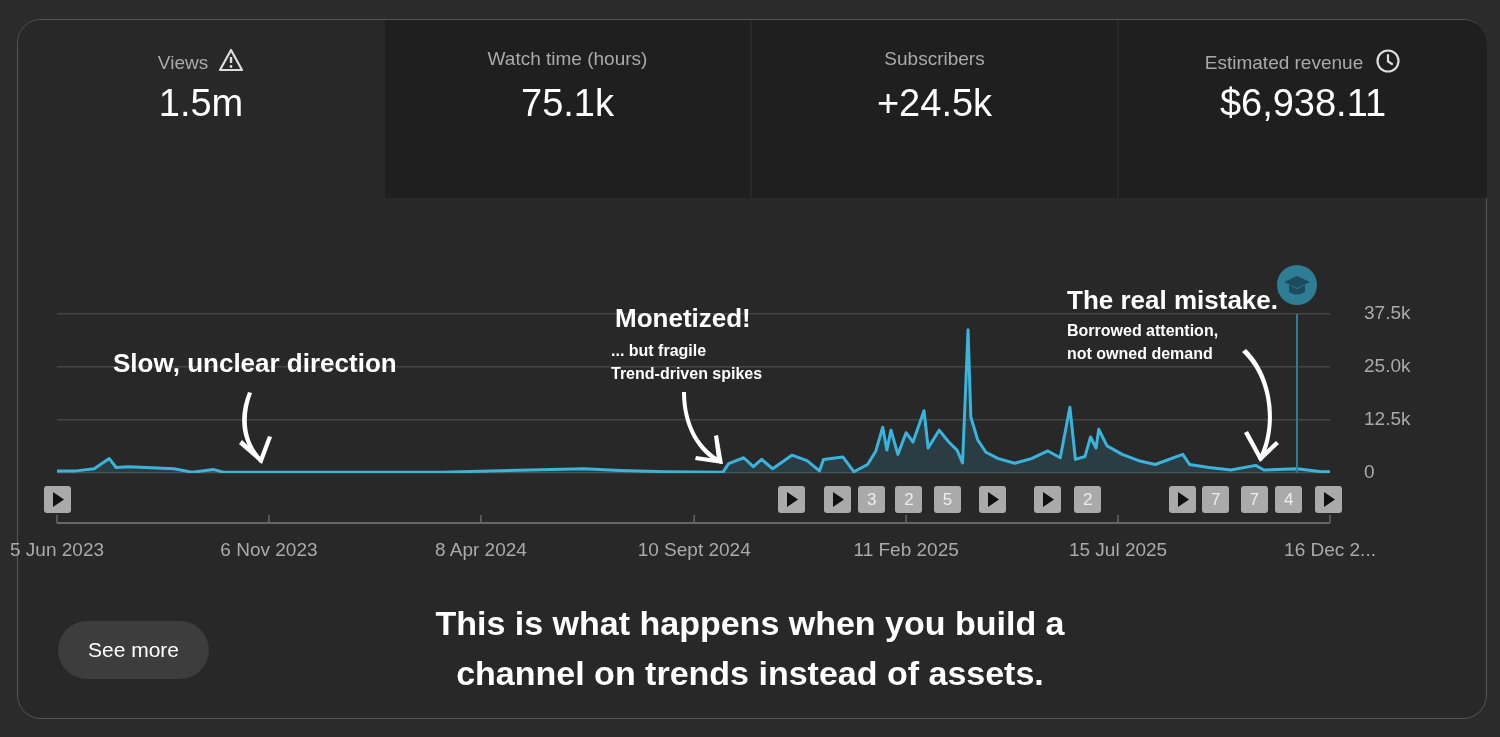  What do you see at coordinates (1387, 366) in the screenshot?
I see `y-tick-label: 25.0k` at bounding box center [1387, 366].